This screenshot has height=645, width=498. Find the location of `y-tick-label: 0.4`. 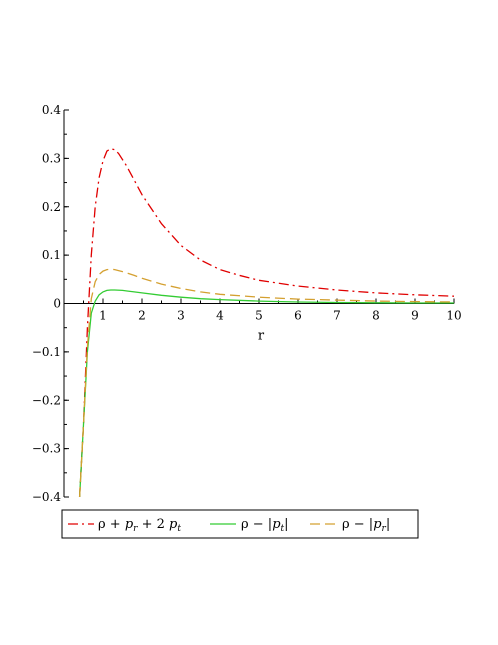

y-tick-label: 0.4 is located at coordinates (51, 110).